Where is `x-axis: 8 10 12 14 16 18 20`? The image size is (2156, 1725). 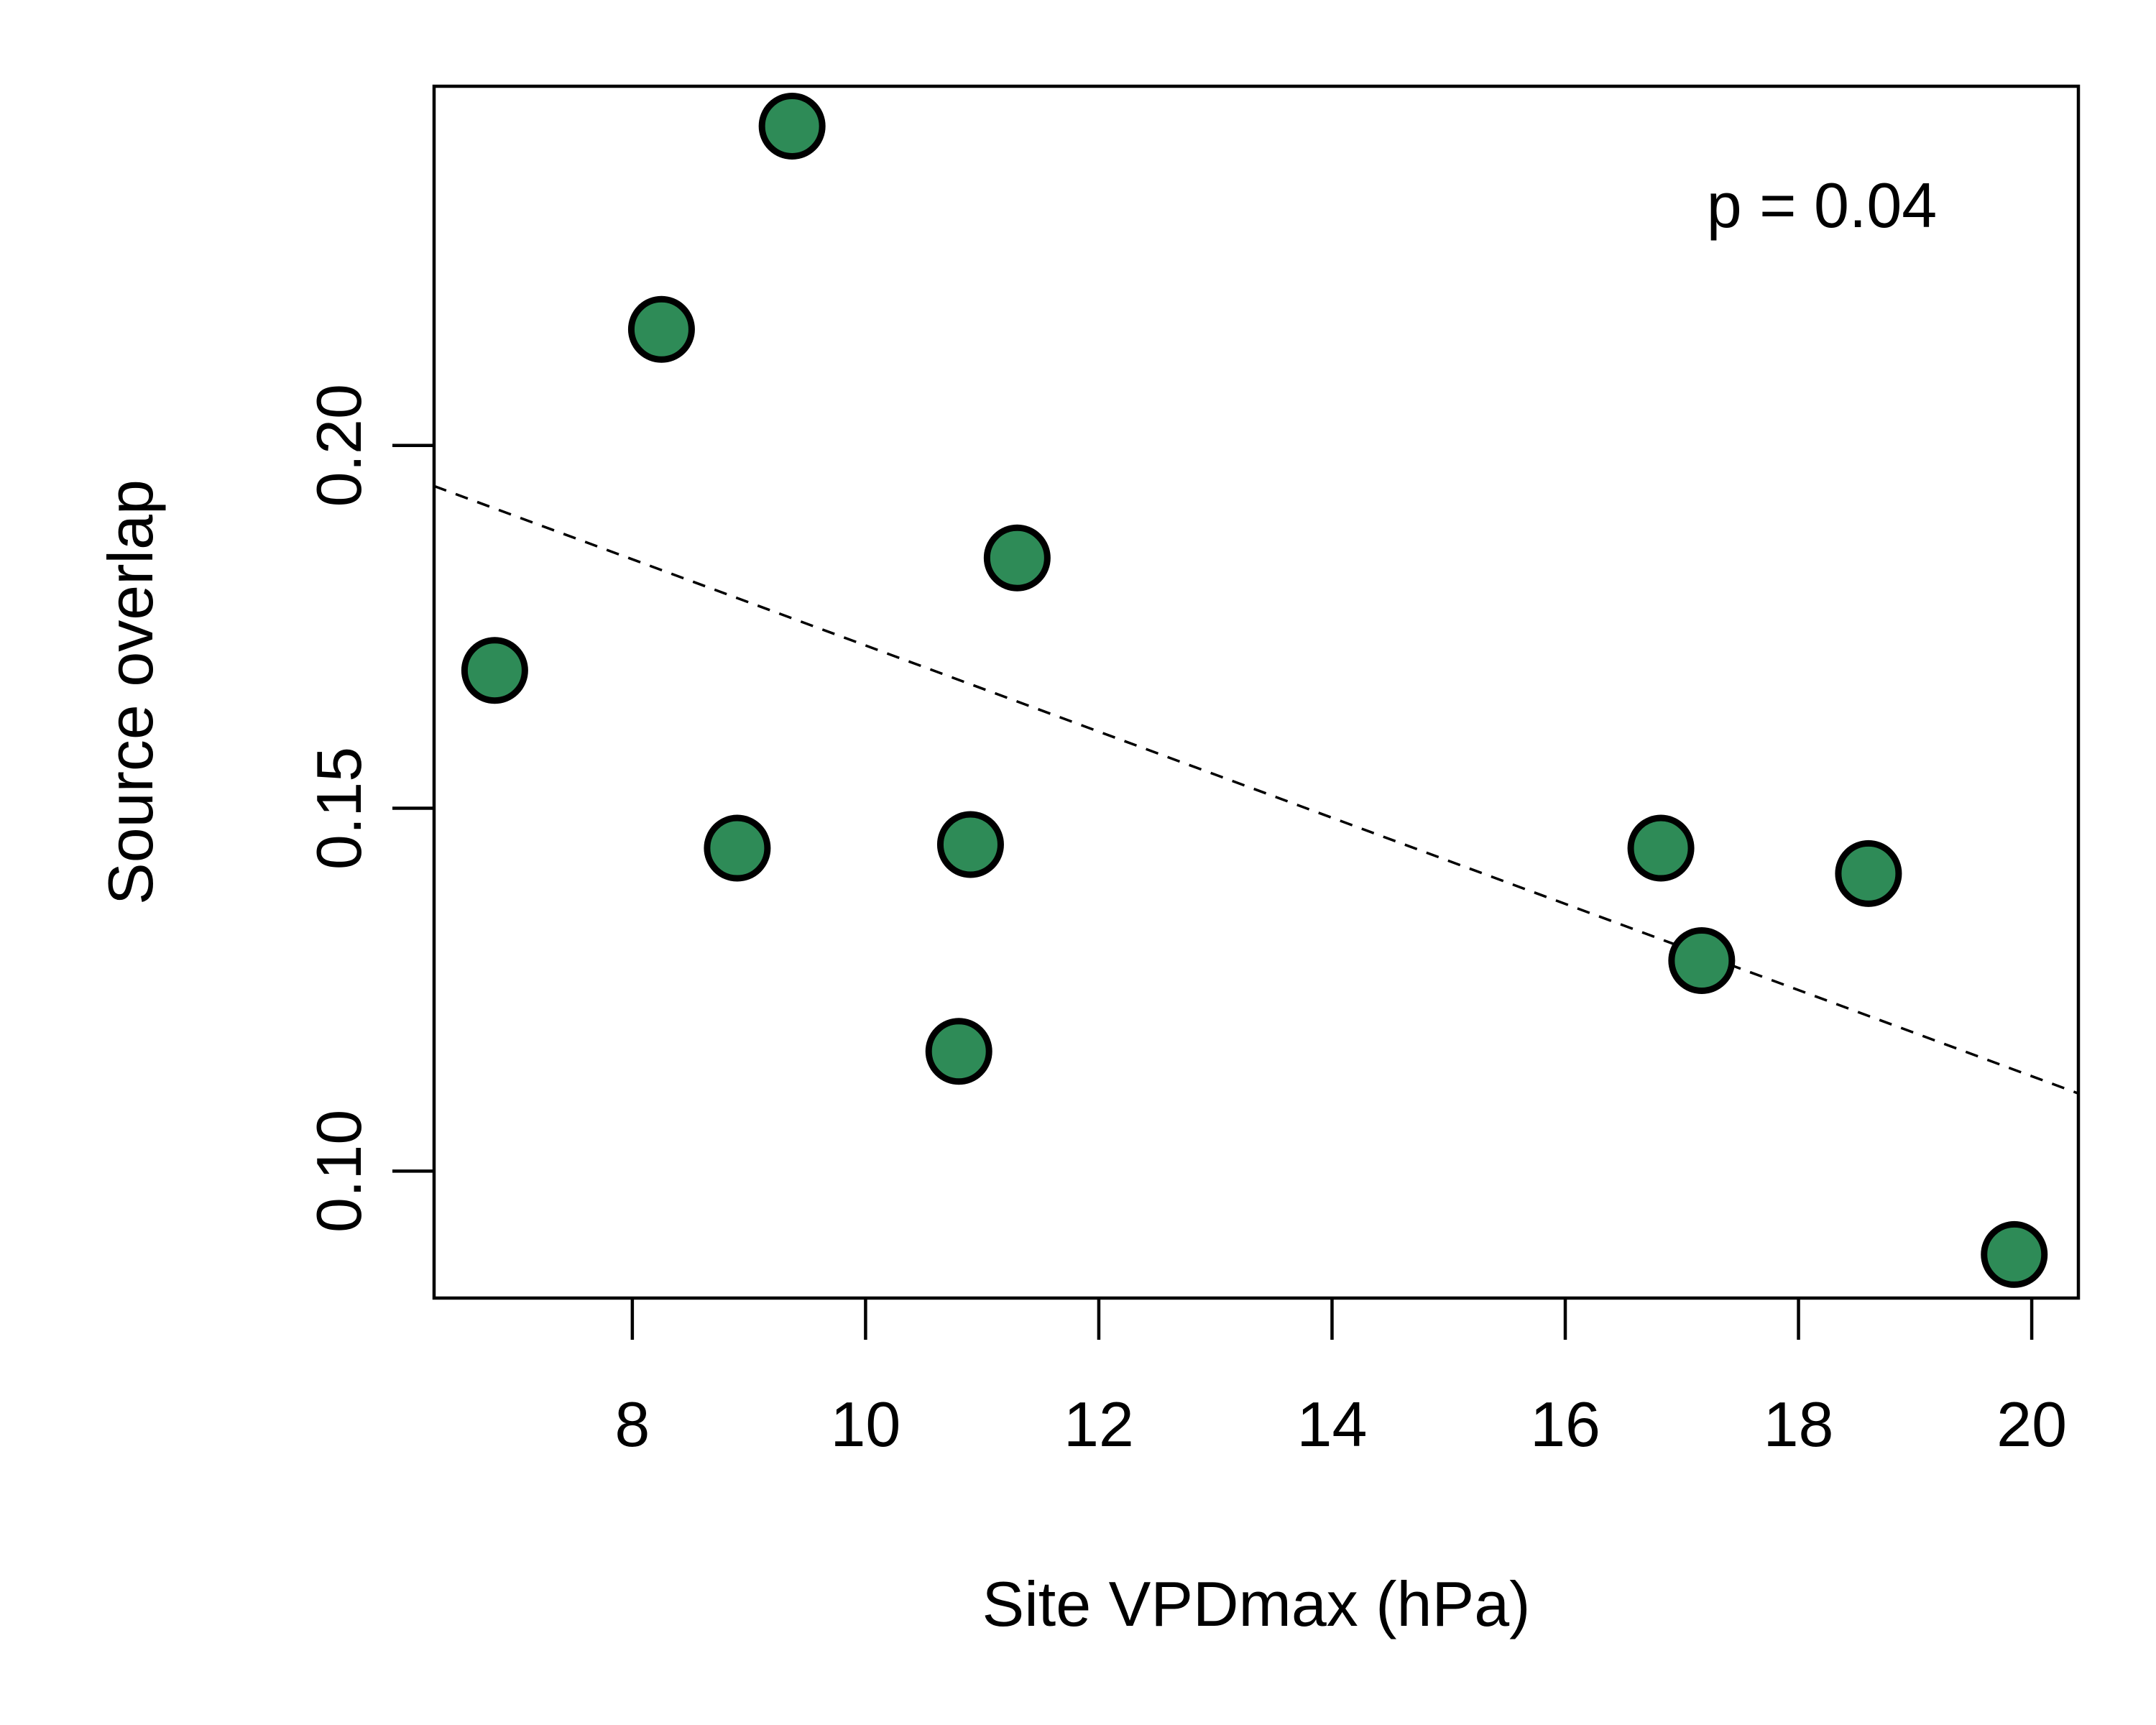 x-axis: 8 10 12 14 16 18 20 is located at coordinates (1340, 1379).